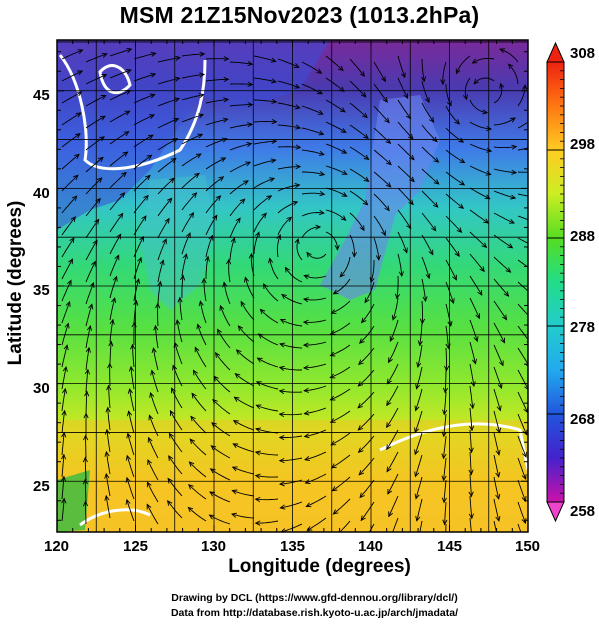 Image resolution: width=599 pixels, height=625 pixels. I want to click on colorbar-tick-label: 288, so click(583, 236).